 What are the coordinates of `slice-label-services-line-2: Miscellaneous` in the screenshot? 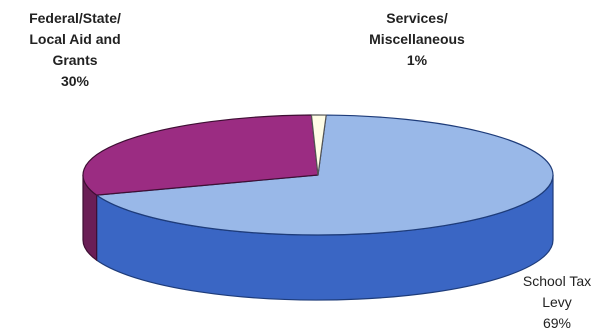 It's located at (417, 39).